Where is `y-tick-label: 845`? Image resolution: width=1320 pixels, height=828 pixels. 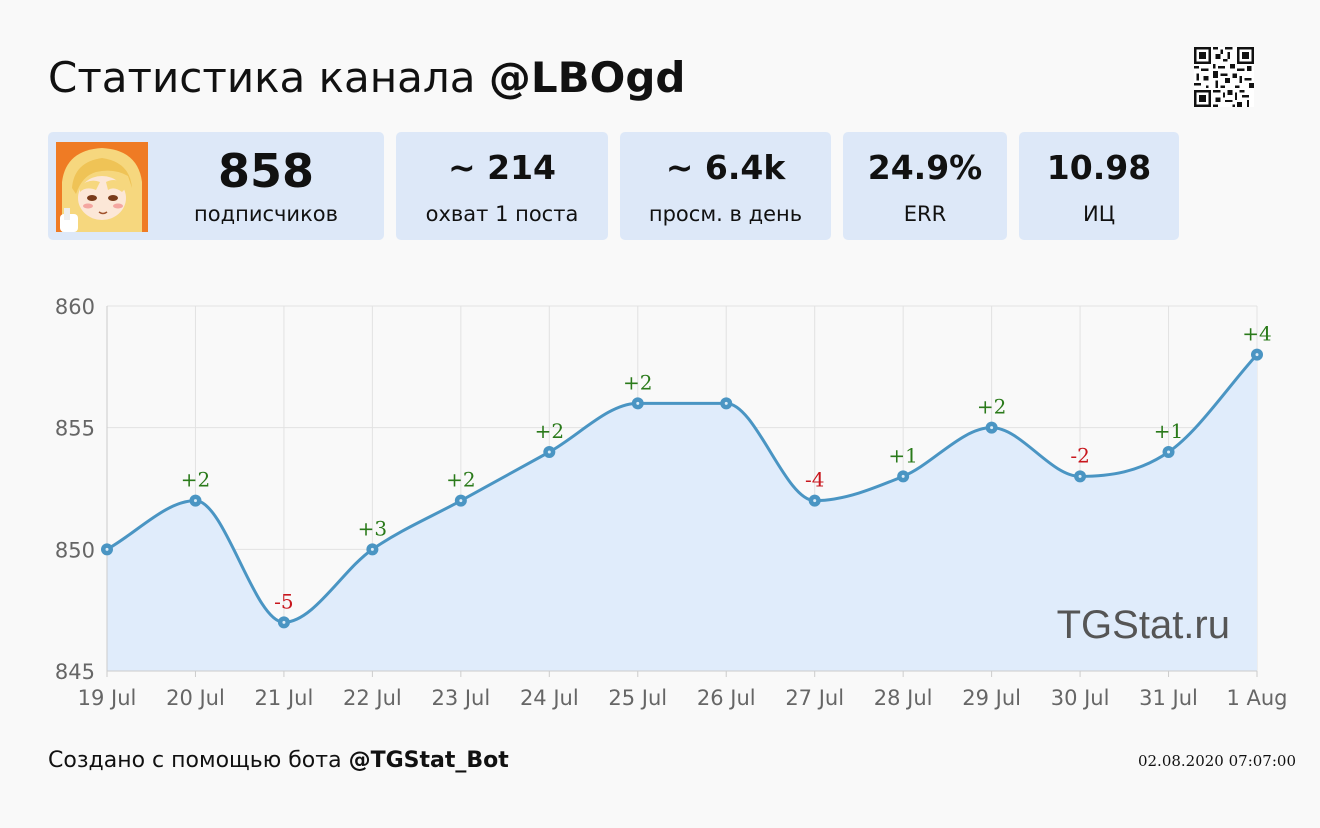 y-tick-label: 845 is located at coordinates (75, 672).